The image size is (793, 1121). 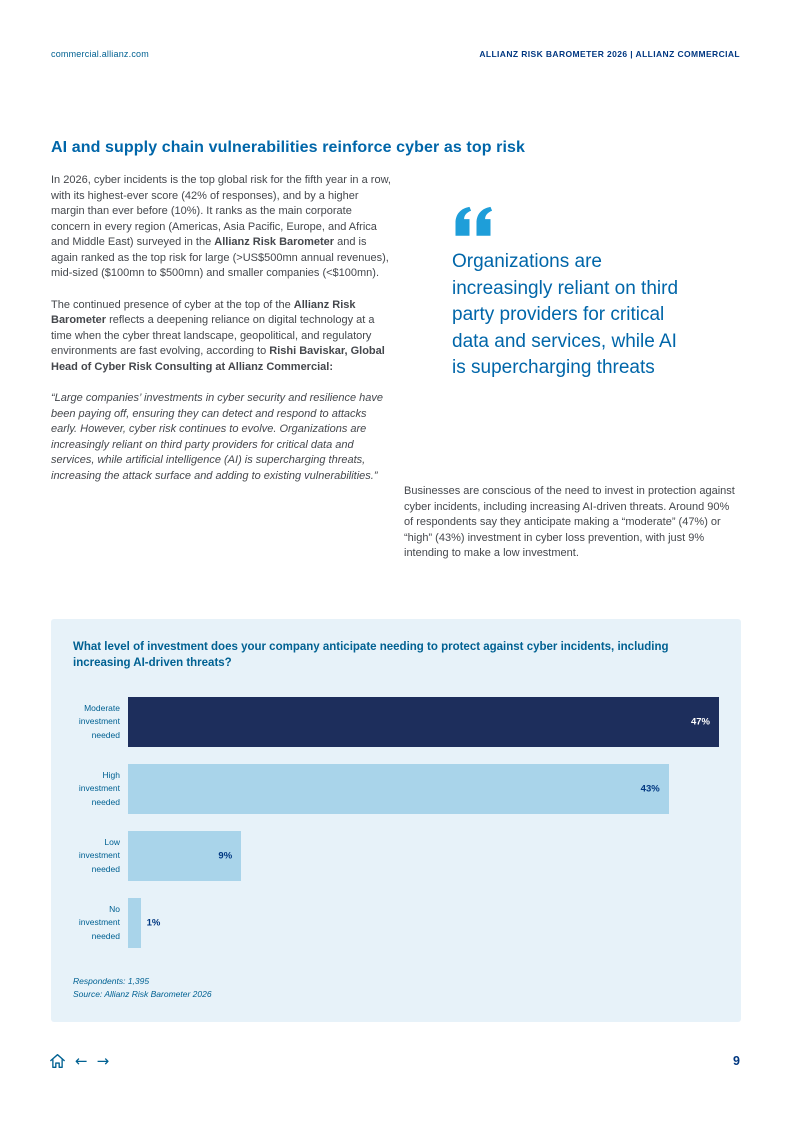 I want to click on bar-row: Low investment needed 9%, so click(x=396, y=856).